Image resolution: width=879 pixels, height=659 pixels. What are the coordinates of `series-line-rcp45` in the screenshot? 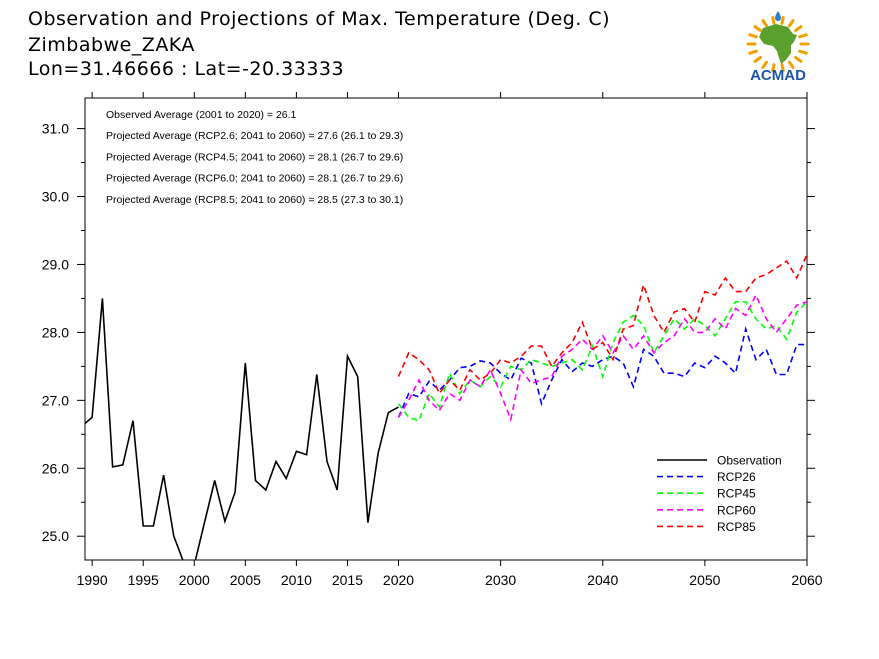 It's located at (602, 361).